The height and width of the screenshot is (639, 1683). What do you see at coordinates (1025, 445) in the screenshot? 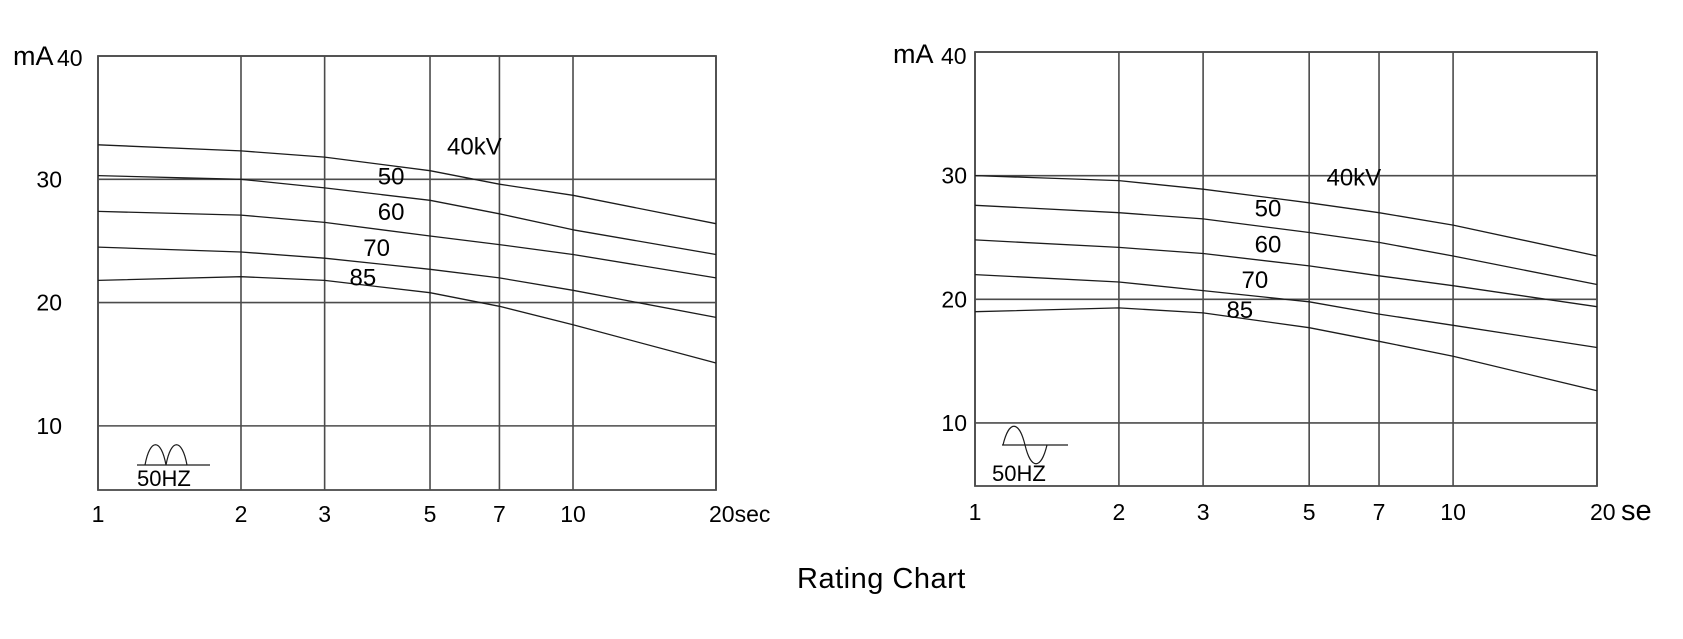
I see `sine-wave-icon` at bounding box center [1025, 445].